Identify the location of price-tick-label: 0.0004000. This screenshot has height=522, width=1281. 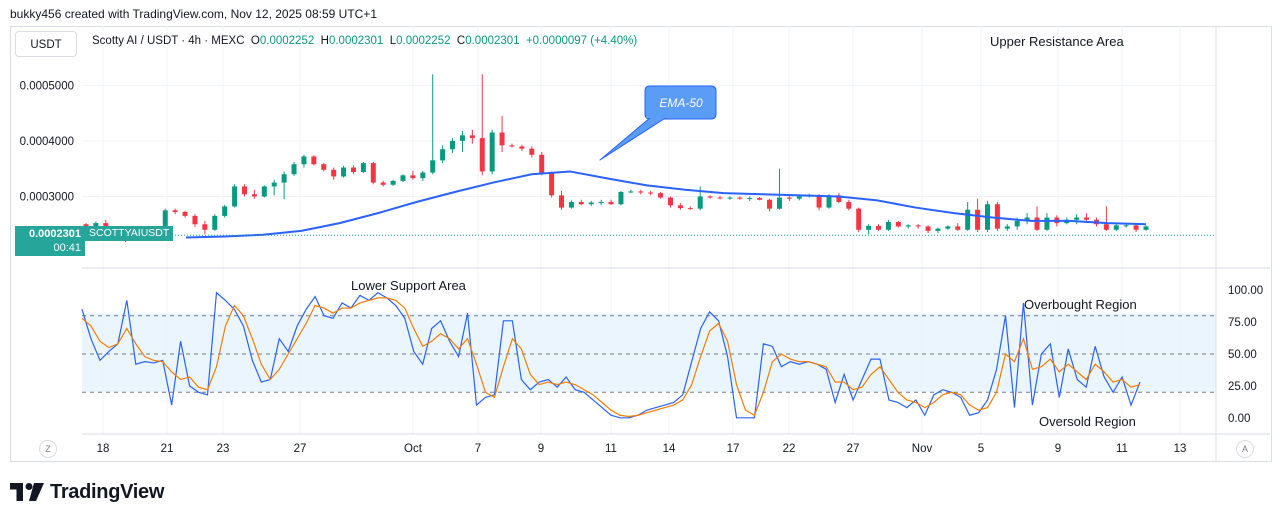
(47, 142).